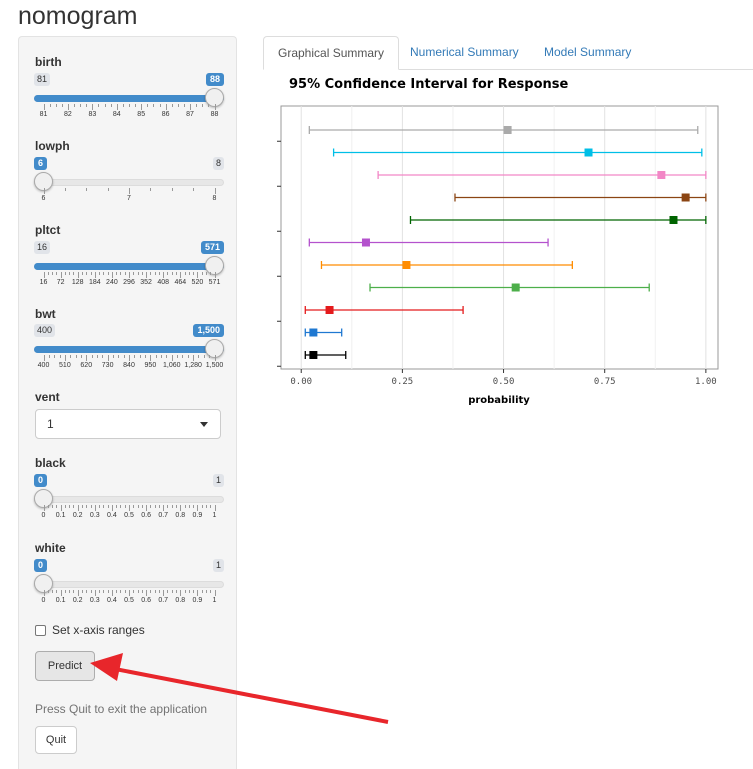 This screenshot has height=769, width=753. I want to click on bwt-tick-label: 510, so click(65, 365).